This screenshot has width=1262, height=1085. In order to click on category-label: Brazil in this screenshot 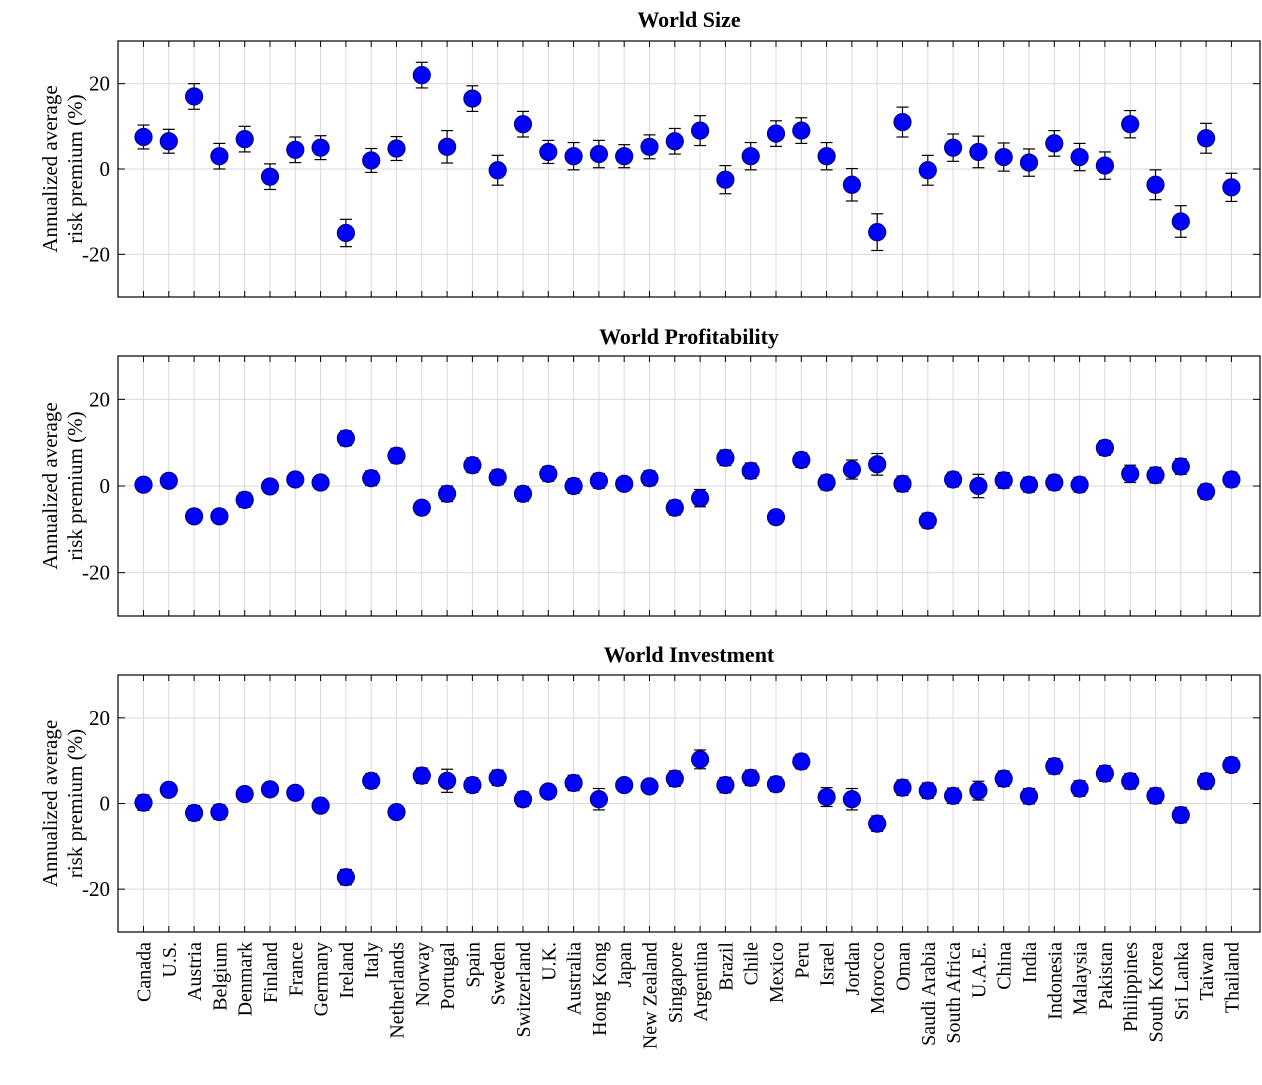, I will do `click(726, 966)`.